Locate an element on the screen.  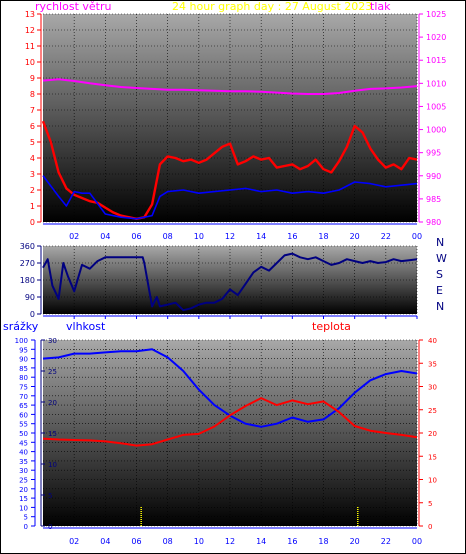
humidity-tick-label: 20 is located at coordinates (52, 403).